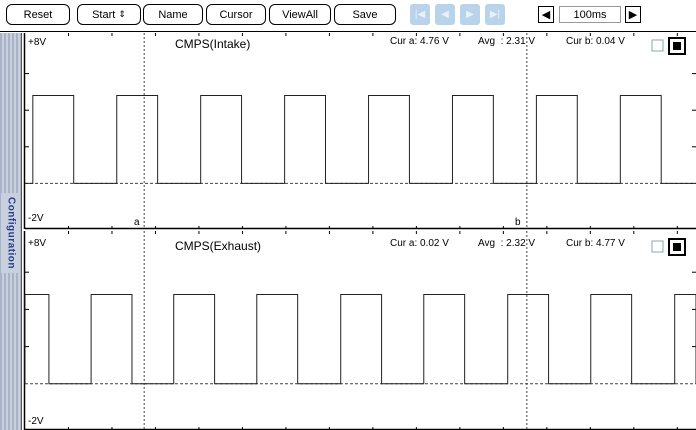 The image size is (696, 430). I want to click on timebase-field: 100ms, so click(590, 14).